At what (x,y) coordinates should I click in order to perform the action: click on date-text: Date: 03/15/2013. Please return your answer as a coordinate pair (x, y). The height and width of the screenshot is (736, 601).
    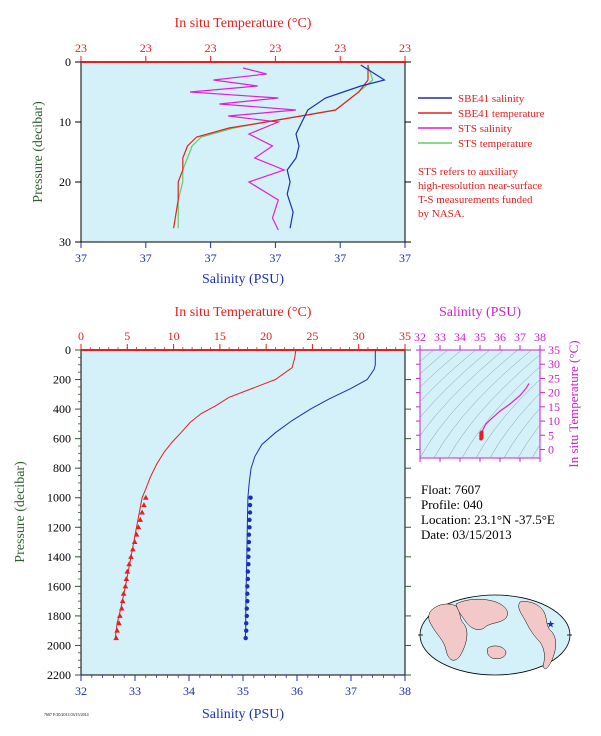
    Looking at the image, I should click on (466, 534).